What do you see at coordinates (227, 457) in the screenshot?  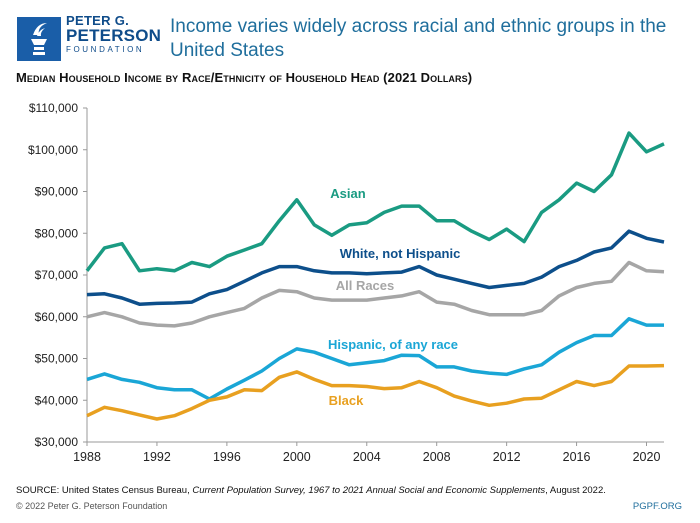 I see `x-tick-label: 1996` at bounding box center [227, 457].